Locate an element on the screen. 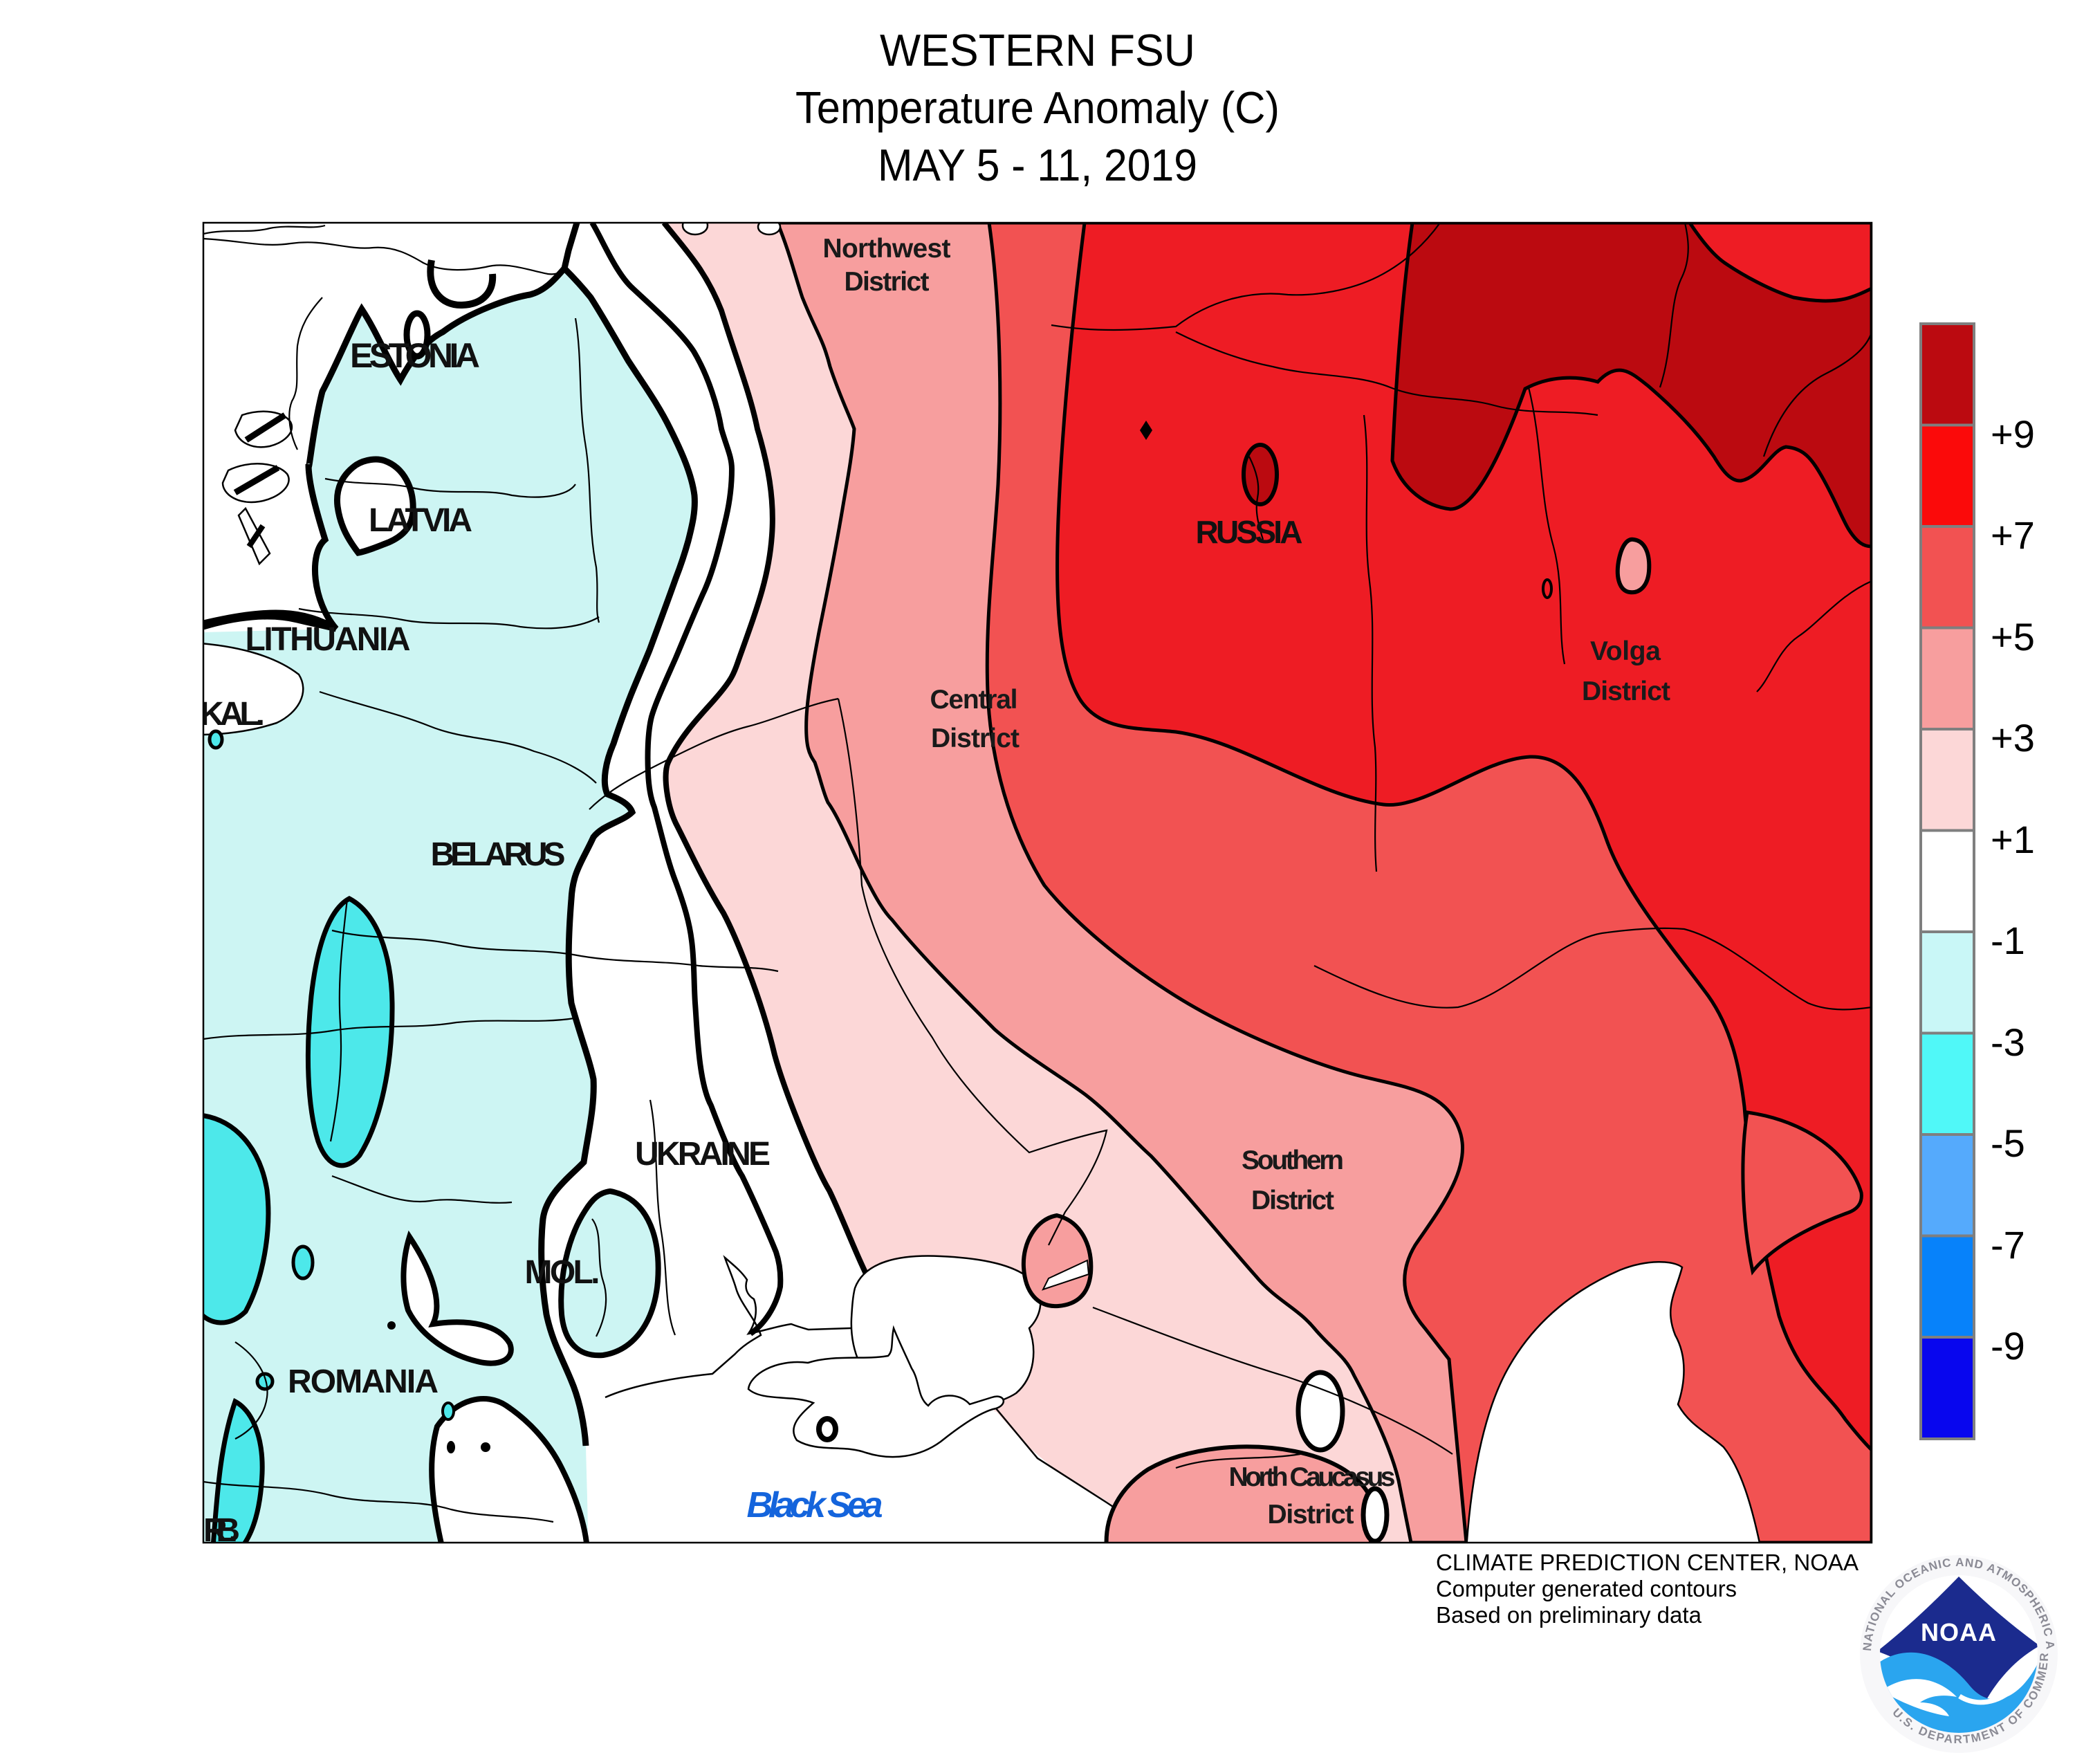 Image resolution: width=2075 pixels, height=1764 pixels. svg-text: +7 is located at coordinates (2013, 535).